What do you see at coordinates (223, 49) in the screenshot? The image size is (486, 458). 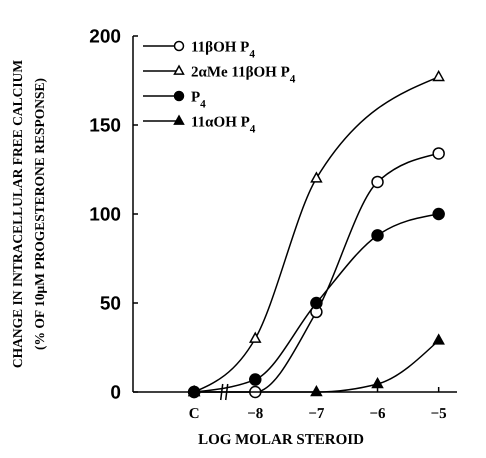 I see `legend-label: 11βOH P$_{4}$` at bounding box center [223, 49].